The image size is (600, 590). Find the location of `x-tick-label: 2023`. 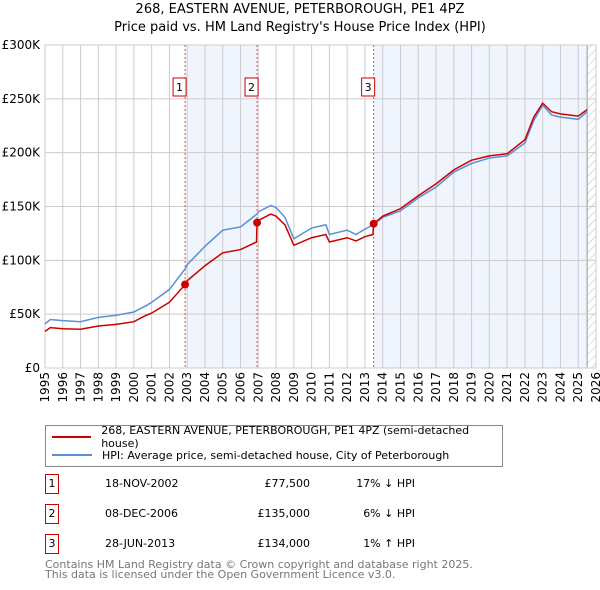

x-tick-label: 2023 is located at coordinates (543, 387).